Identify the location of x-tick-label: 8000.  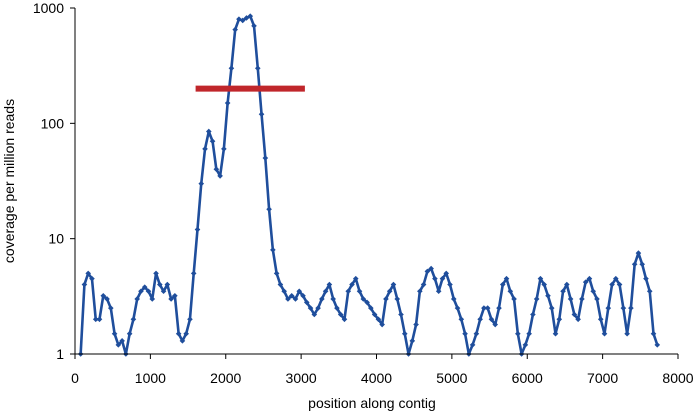
(677, 378).